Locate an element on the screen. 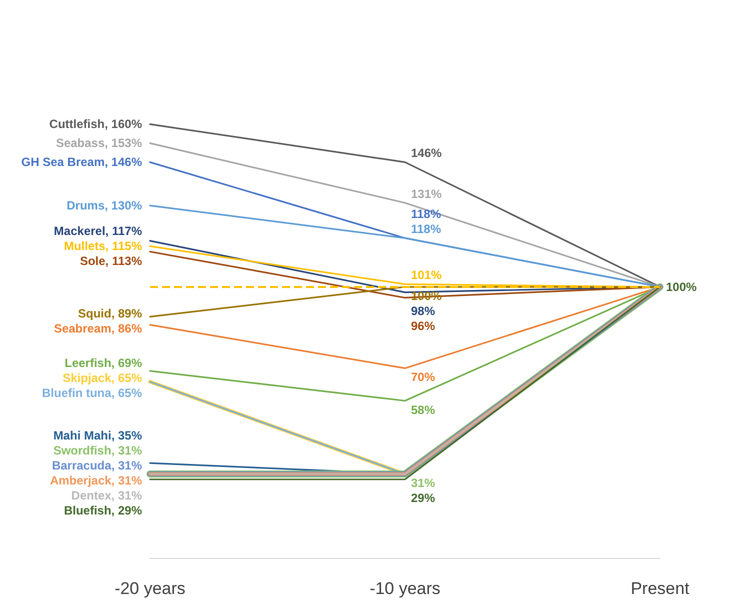 This screenshot has height=608, width=750. data-label: Bluefin tuna, 65% is located at coordinates (92, 393).